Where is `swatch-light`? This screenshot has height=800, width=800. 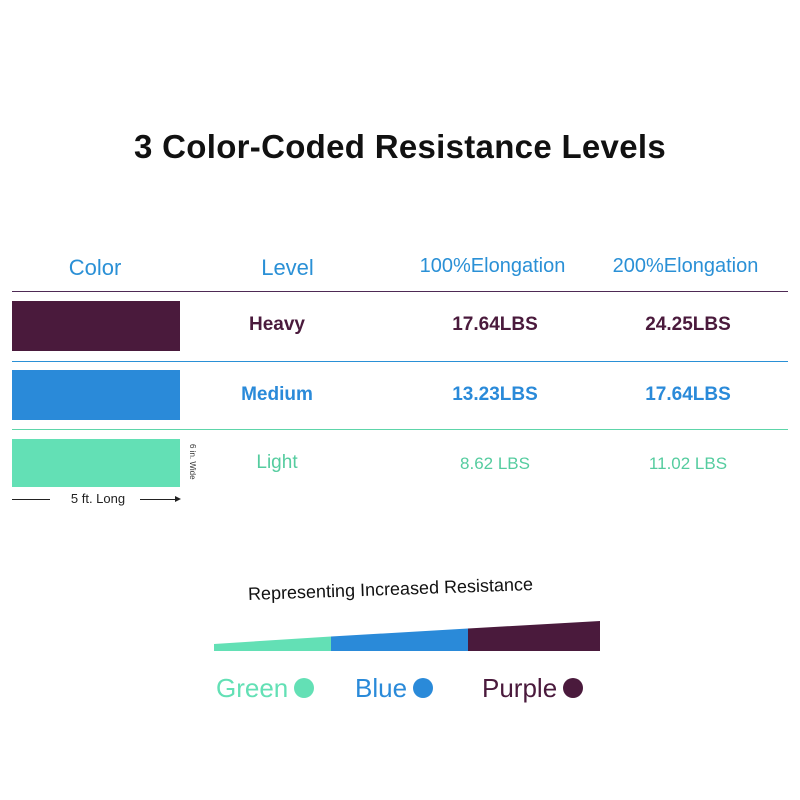 swatch-light is located at coordinates (96, 463).